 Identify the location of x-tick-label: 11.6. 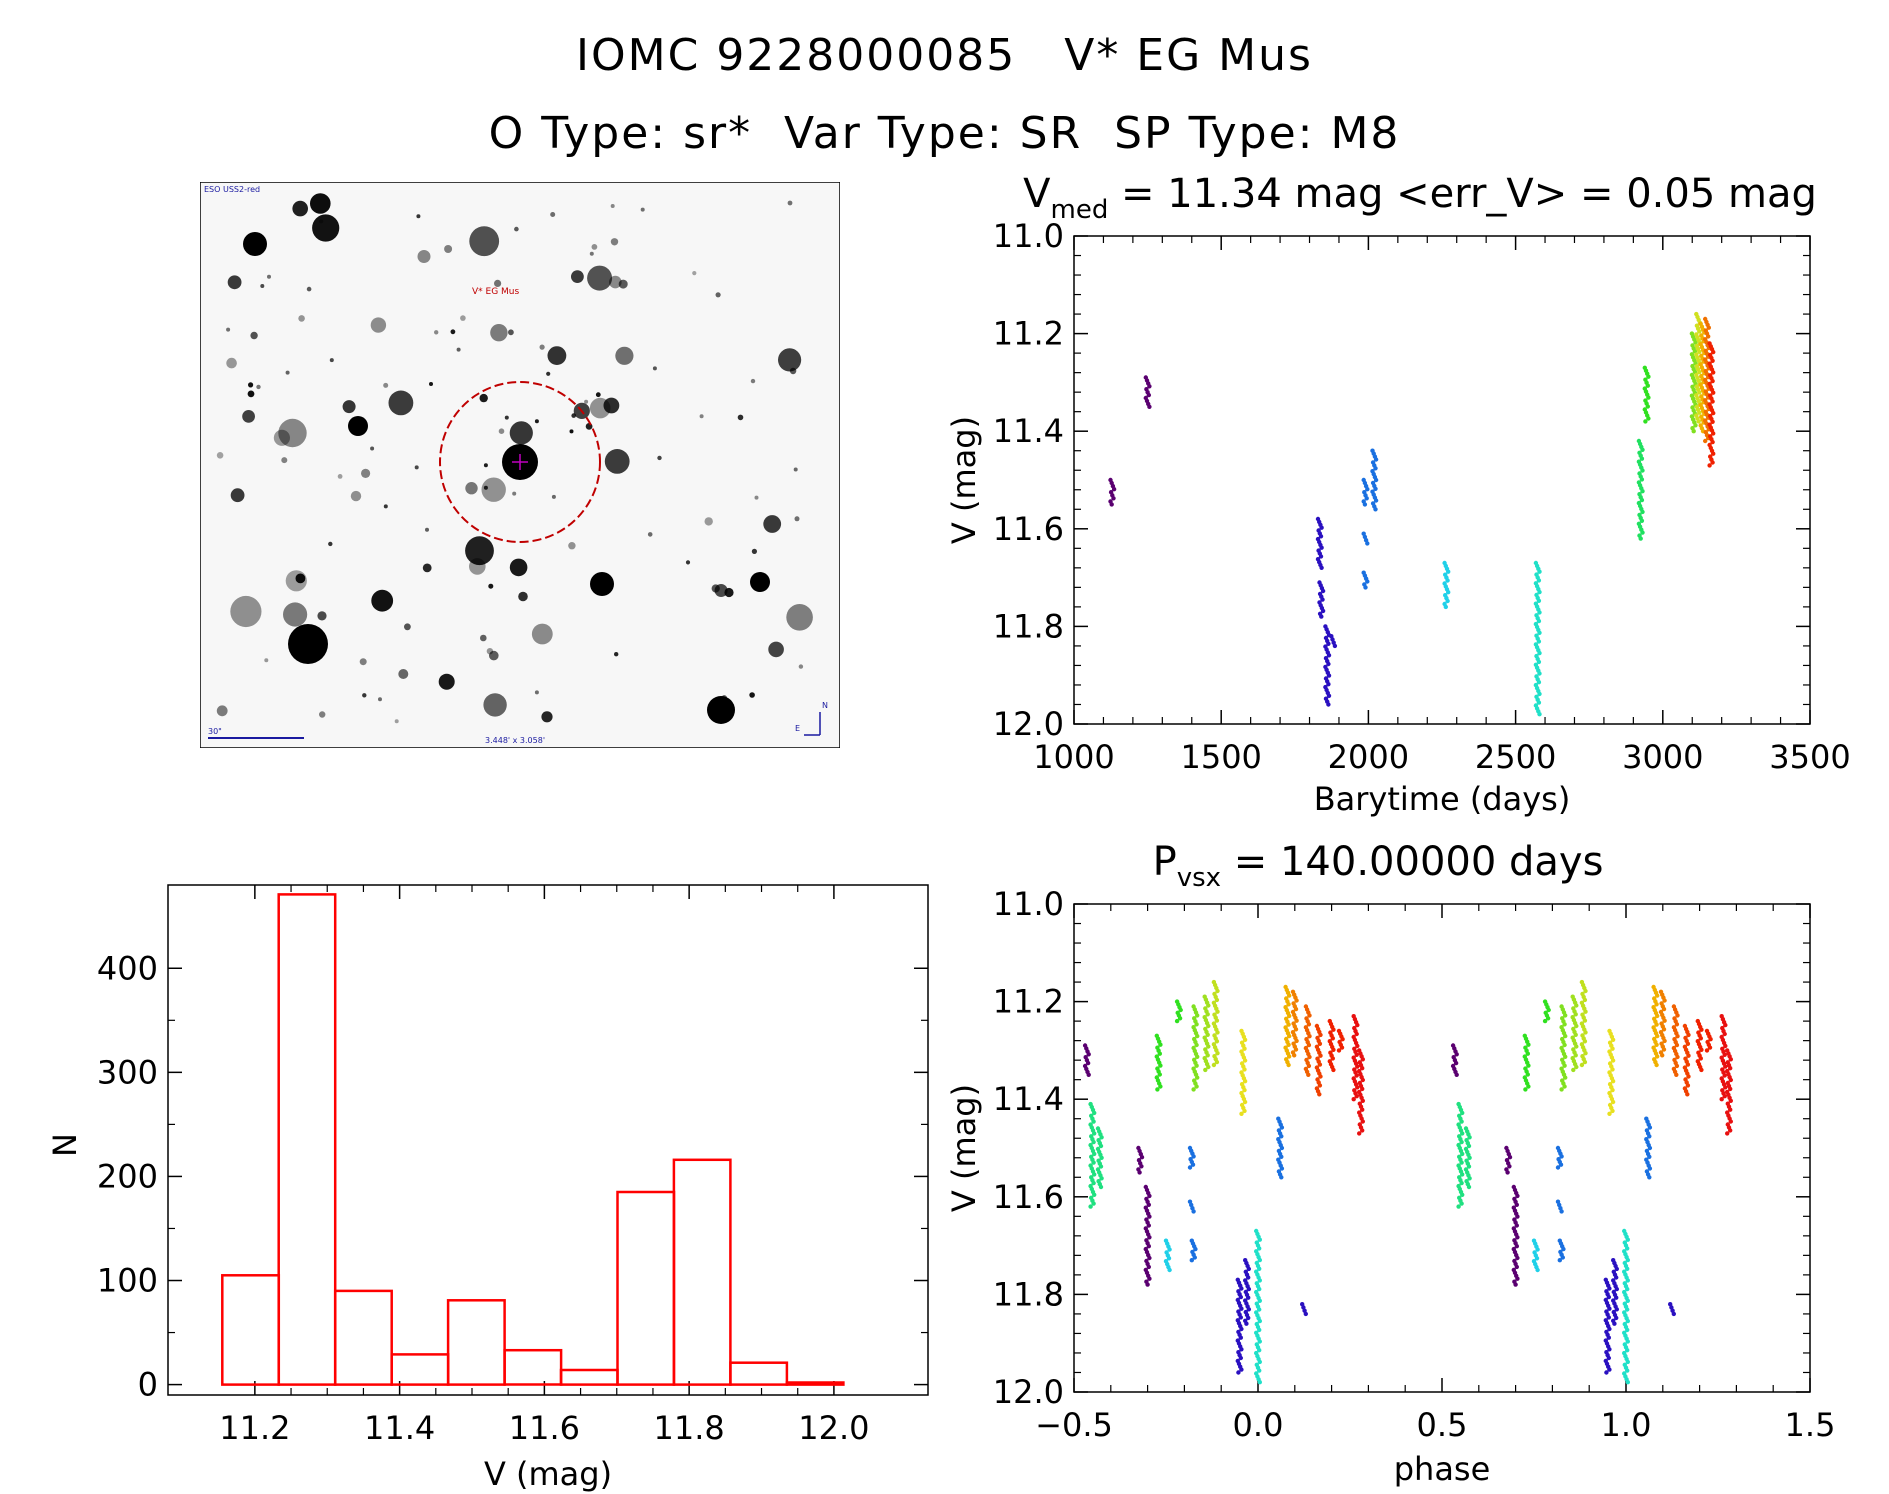
(544, 1428).